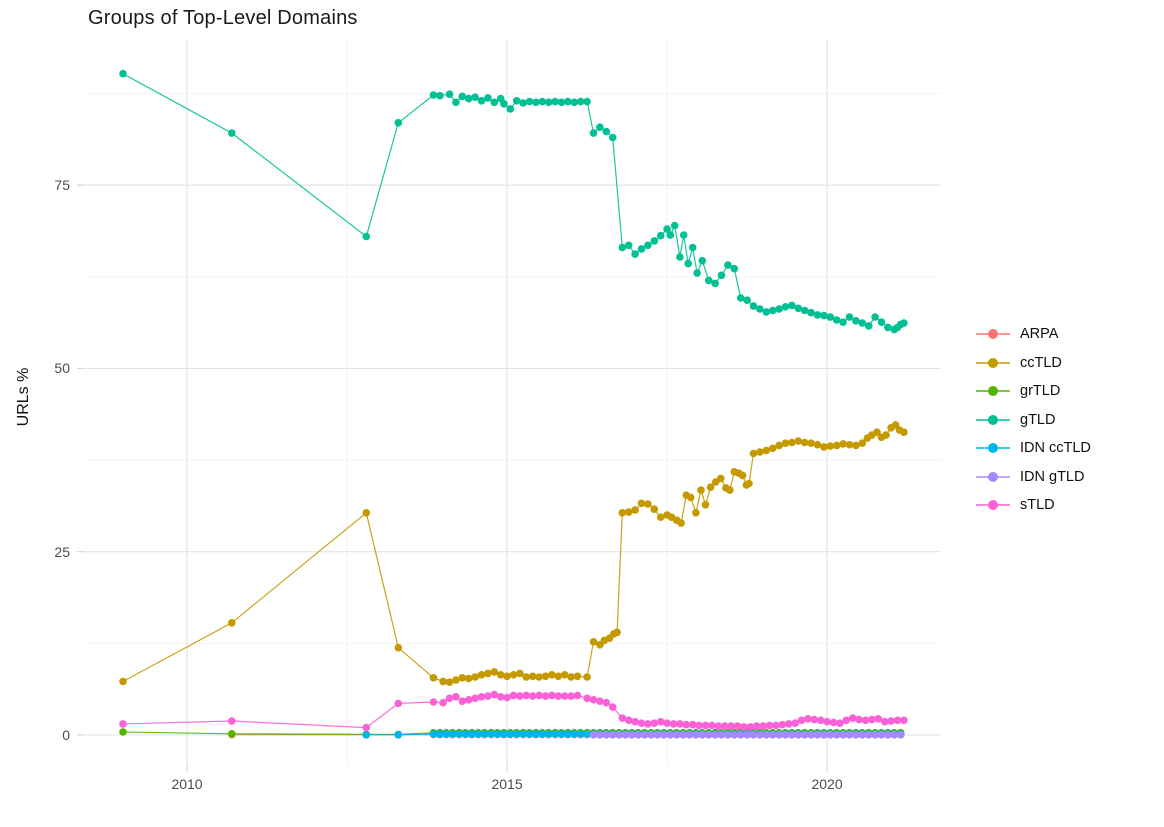 The width and height of the screenshot is (1164, 827). I want to click on x-tick-label: 2015, so click(507, 784).